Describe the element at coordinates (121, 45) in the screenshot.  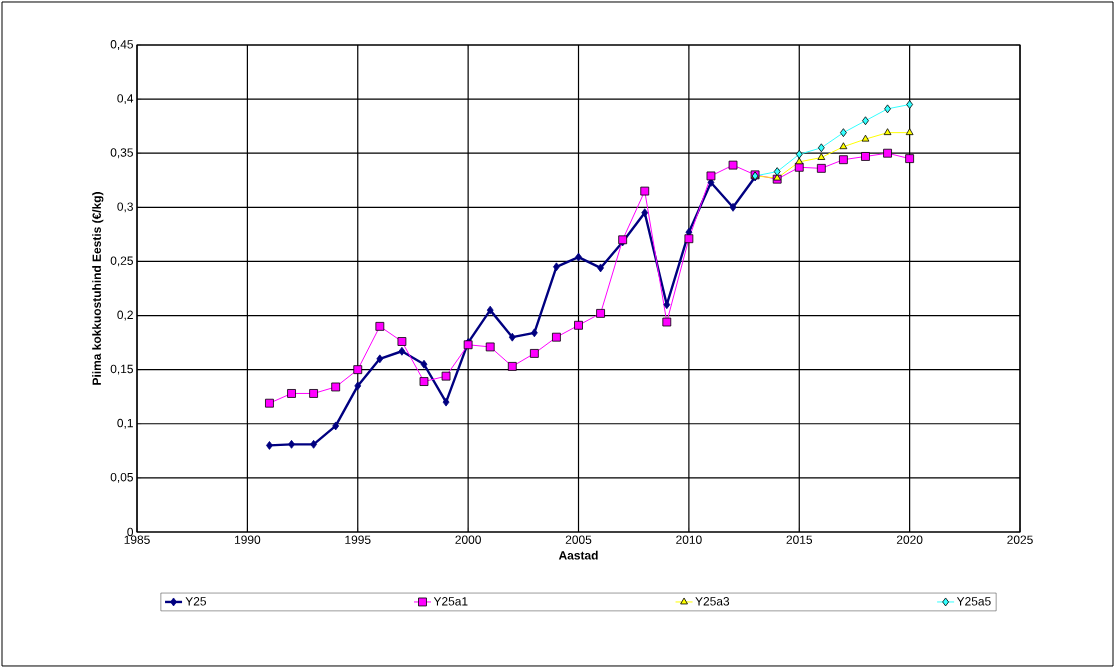
I see `y-tick-label: 0,45` at that location.